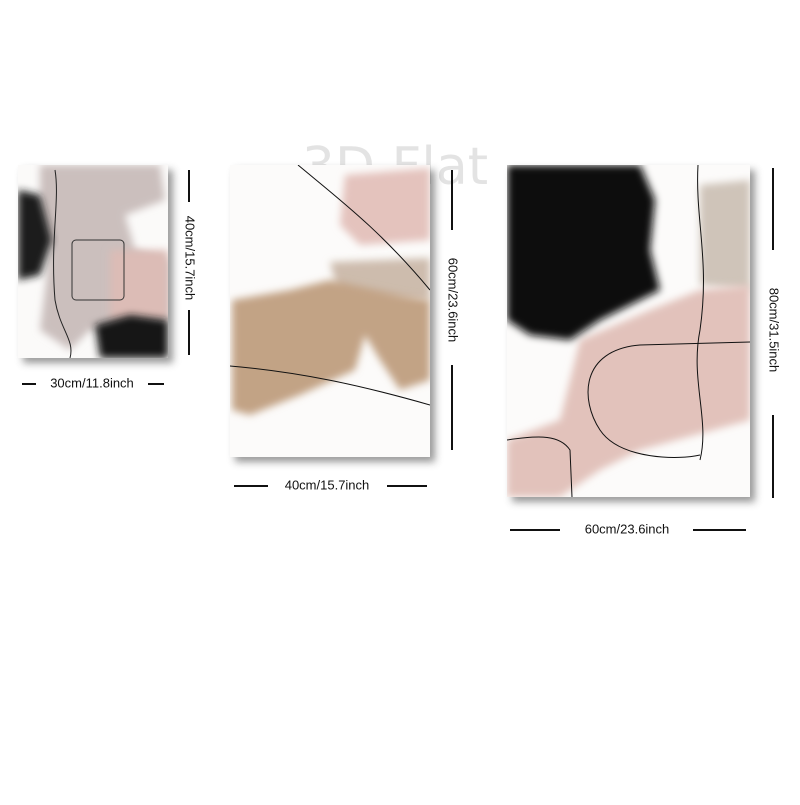 The width and height of the screenshot is (800, 805). What do you see at coordinates (95, 264) in the screenshot?
I see `print-small` at bounding box center [95, 264].